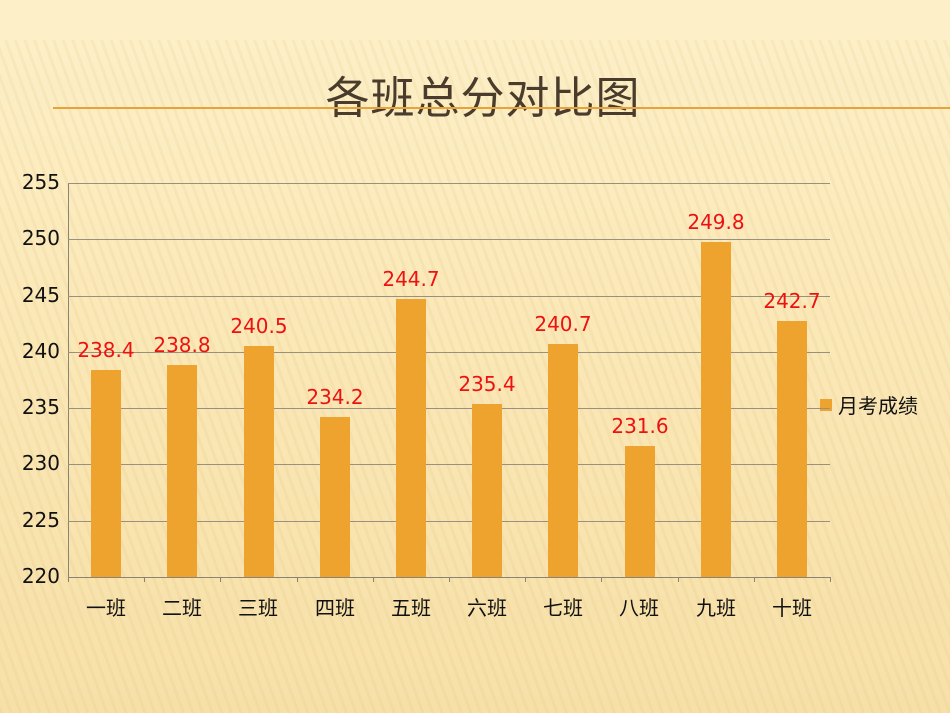 The width and height of the screenshot is (950, 713). Describe the element at coordinates (335, 608) in the screenshot. I see `x-tick-label: 四班` at that location.